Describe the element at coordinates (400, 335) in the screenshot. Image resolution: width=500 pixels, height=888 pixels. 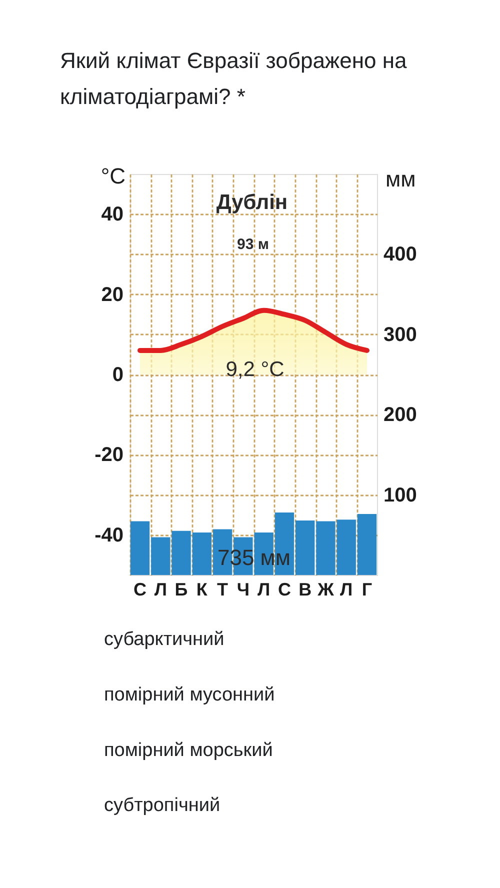
I see `y2-tick-label: 300` at that location.